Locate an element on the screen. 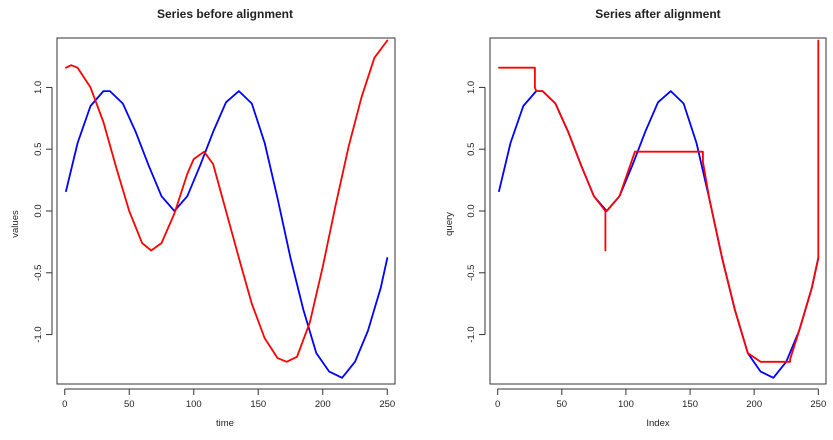 The height and width of the screenshot is (440, 833). chart-title: Series before alignment is located at coordinates (225, 14).